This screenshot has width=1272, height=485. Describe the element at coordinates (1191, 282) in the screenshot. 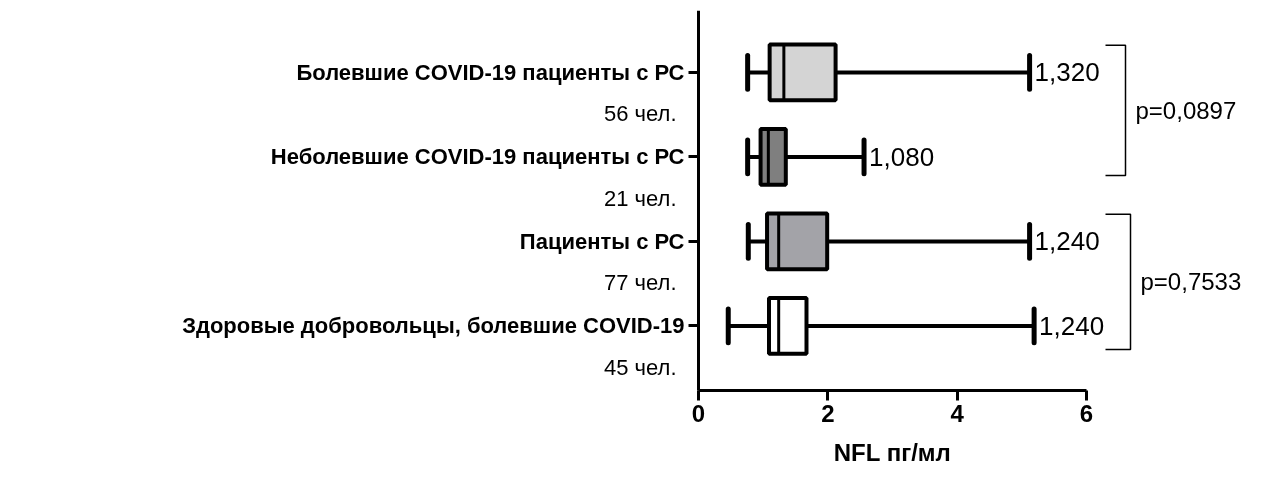

I see `text: p=0,7533` at that location.